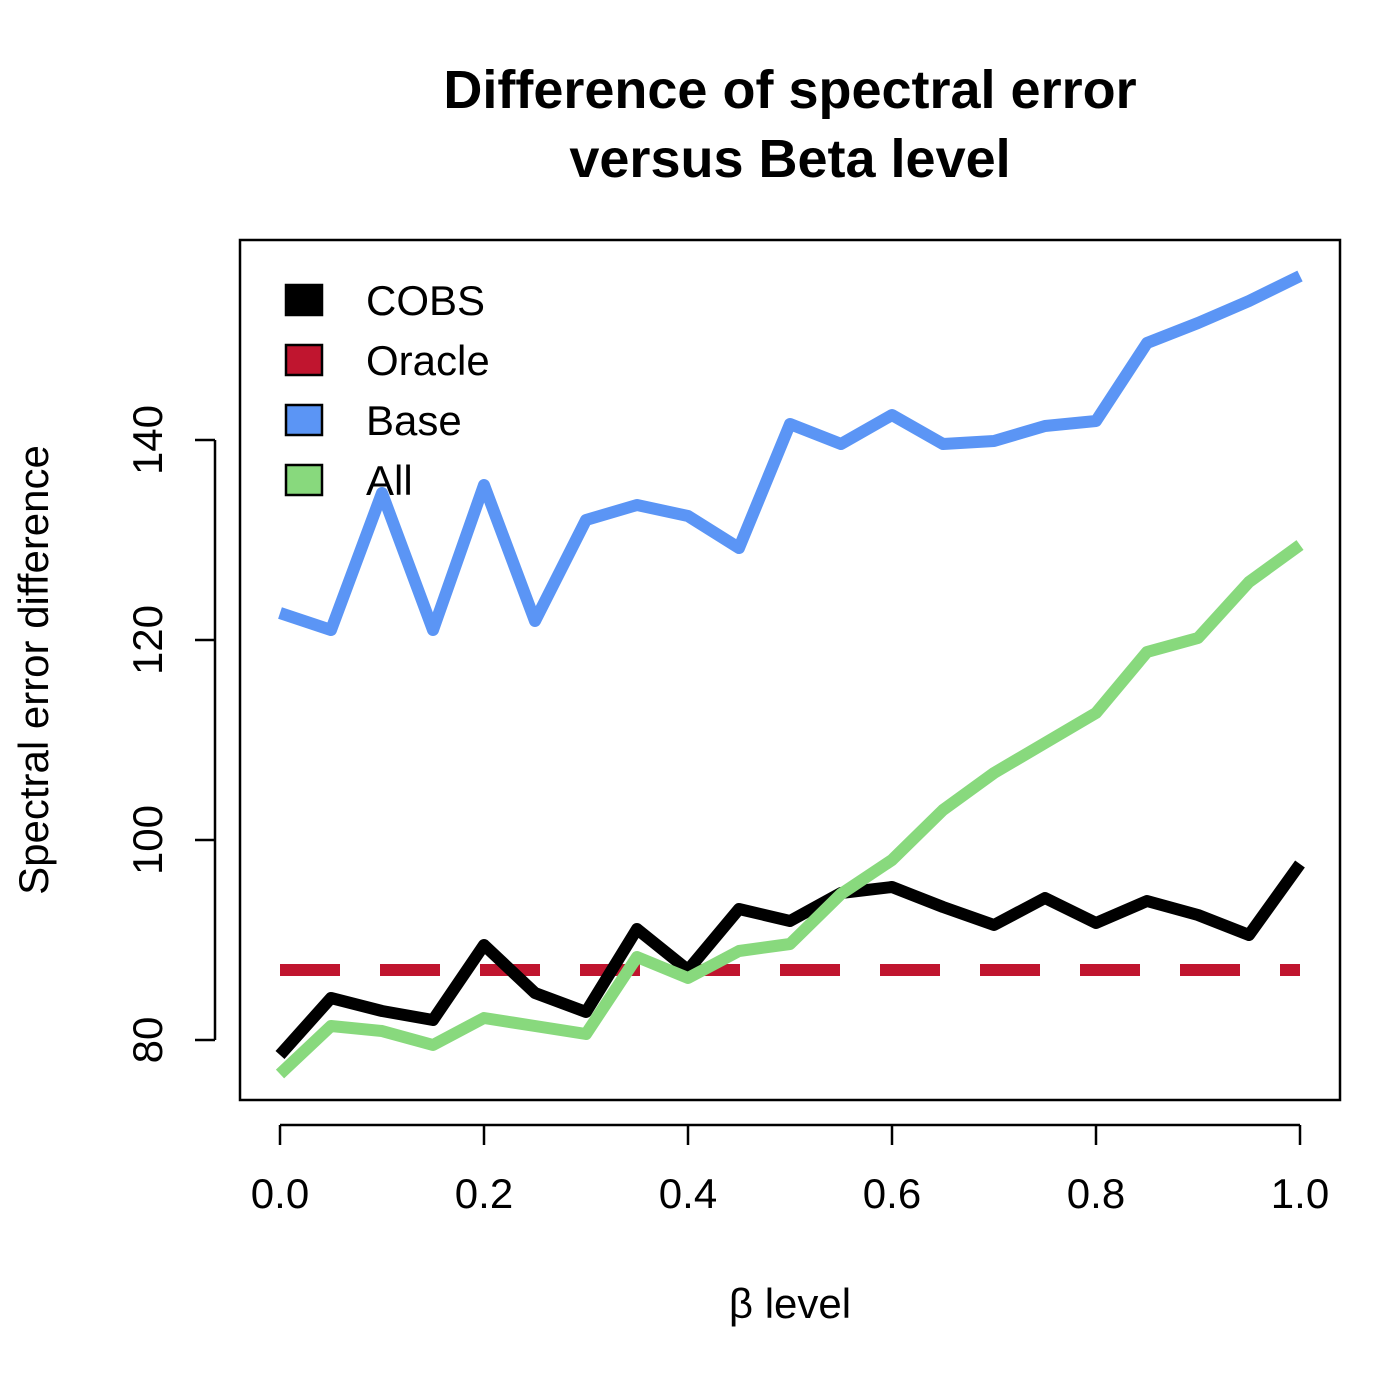  I want to click on legend-swatch-cobs, so click(304, 300).